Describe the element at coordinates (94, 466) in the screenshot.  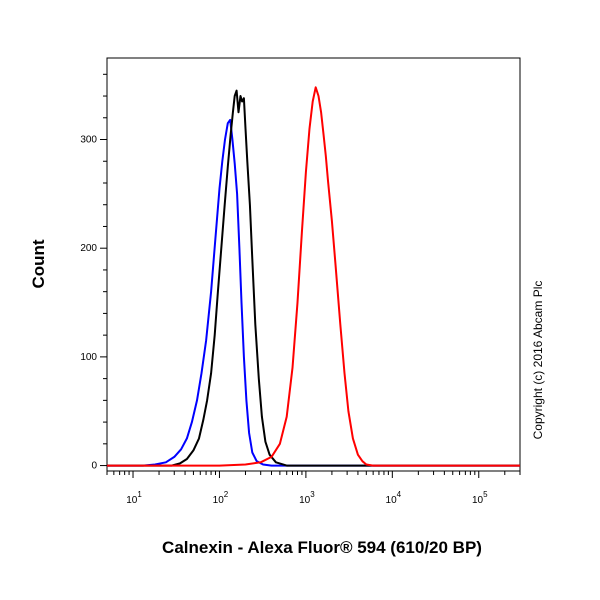
I see `y-tick-label: 0` at that location.